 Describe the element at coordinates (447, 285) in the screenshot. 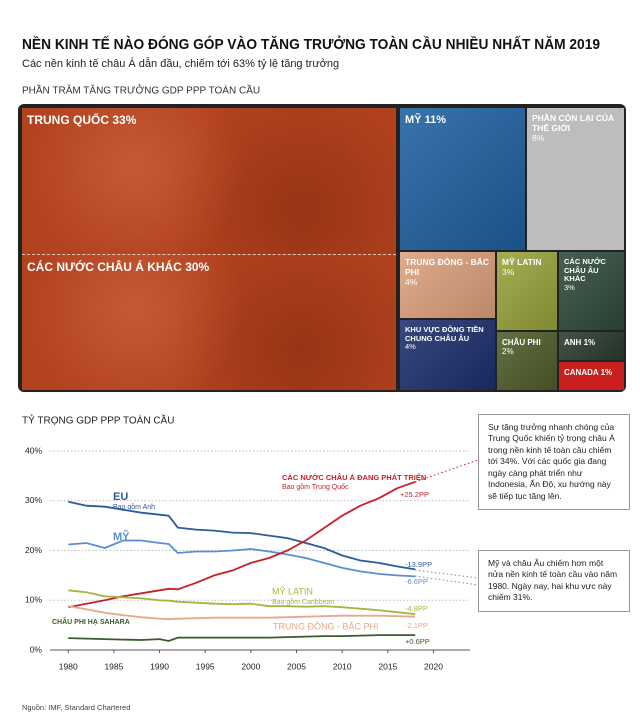

I see `treemap-cell: TRUNG ĐÔNG - BẮC PHI 4%` at that location.